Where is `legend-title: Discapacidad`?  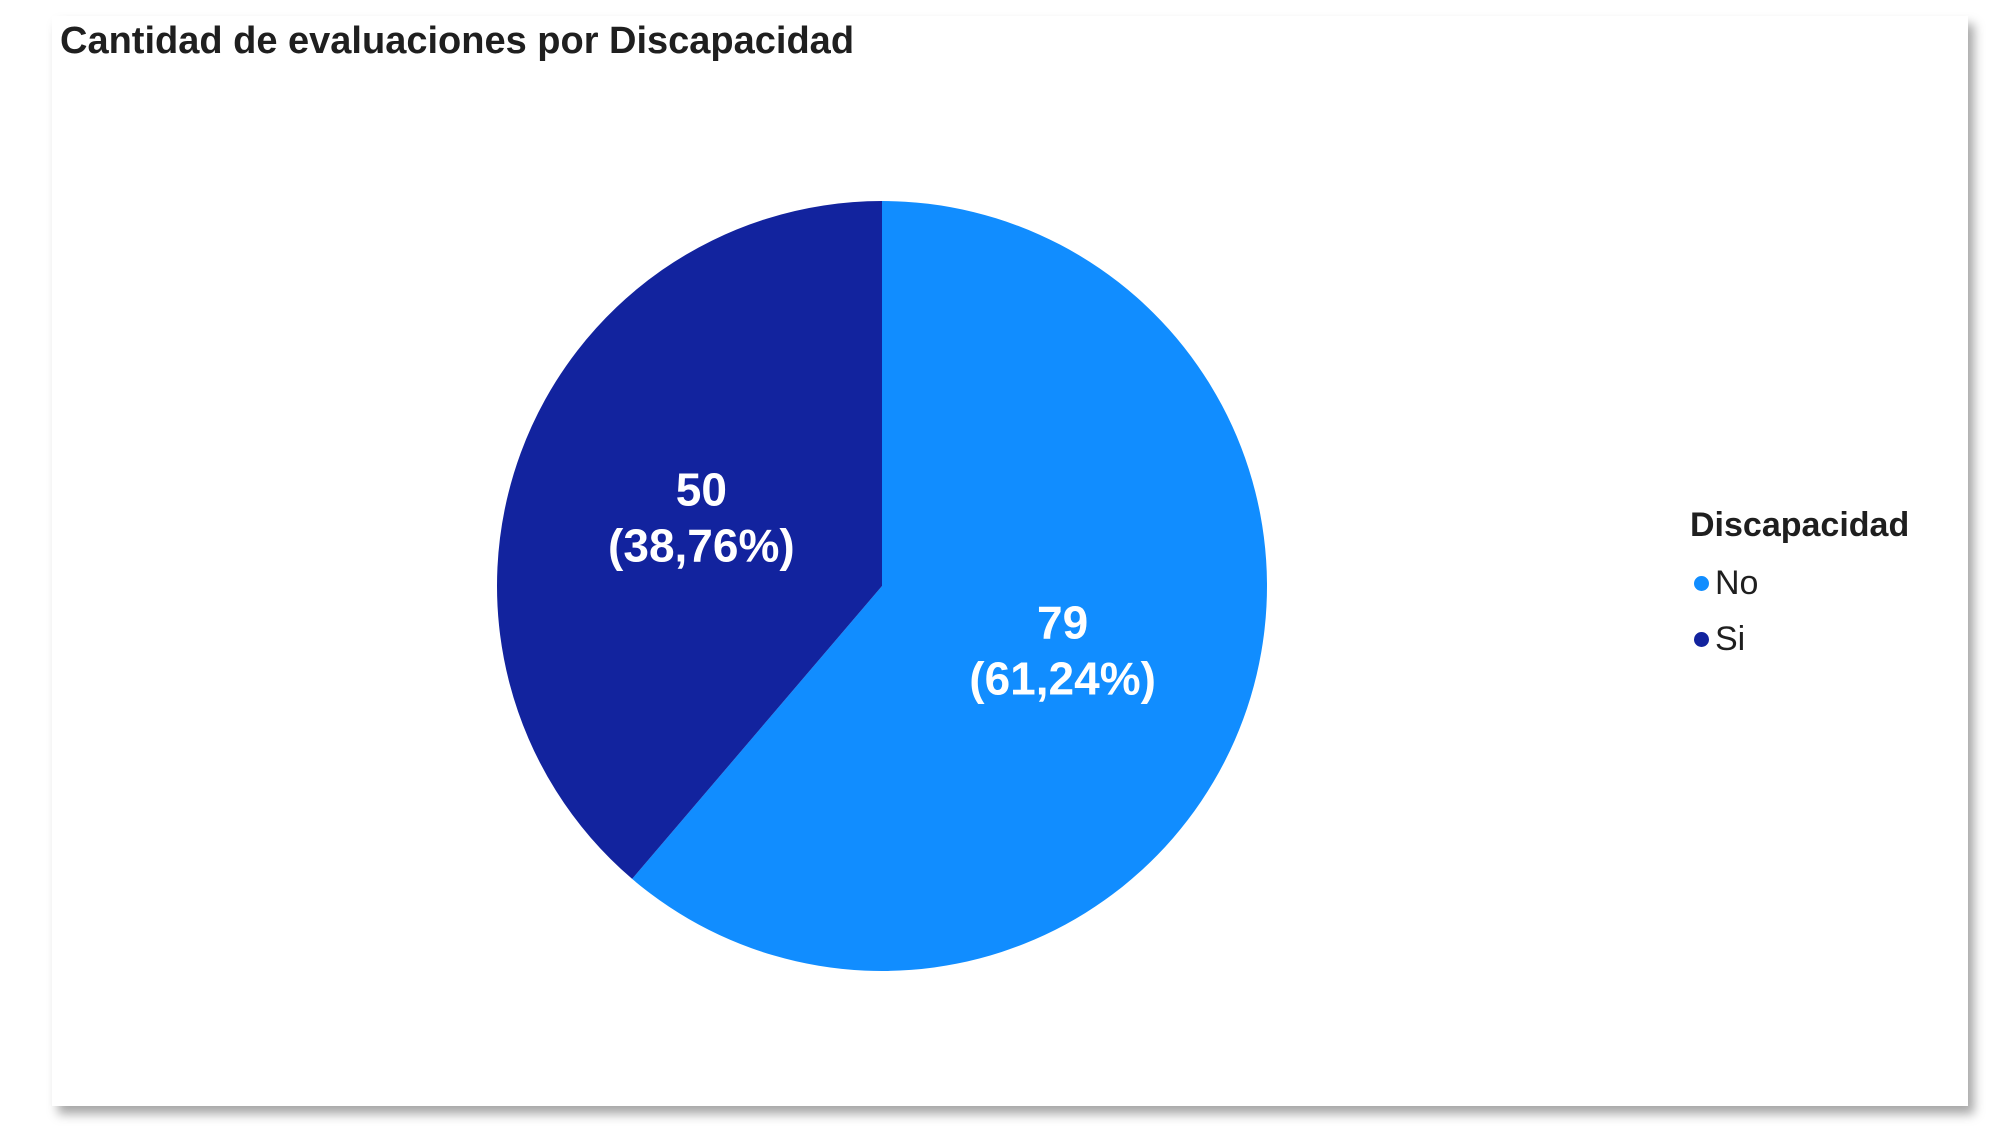
legend-title: Discapacidad is located at coordinates (1800, 525).